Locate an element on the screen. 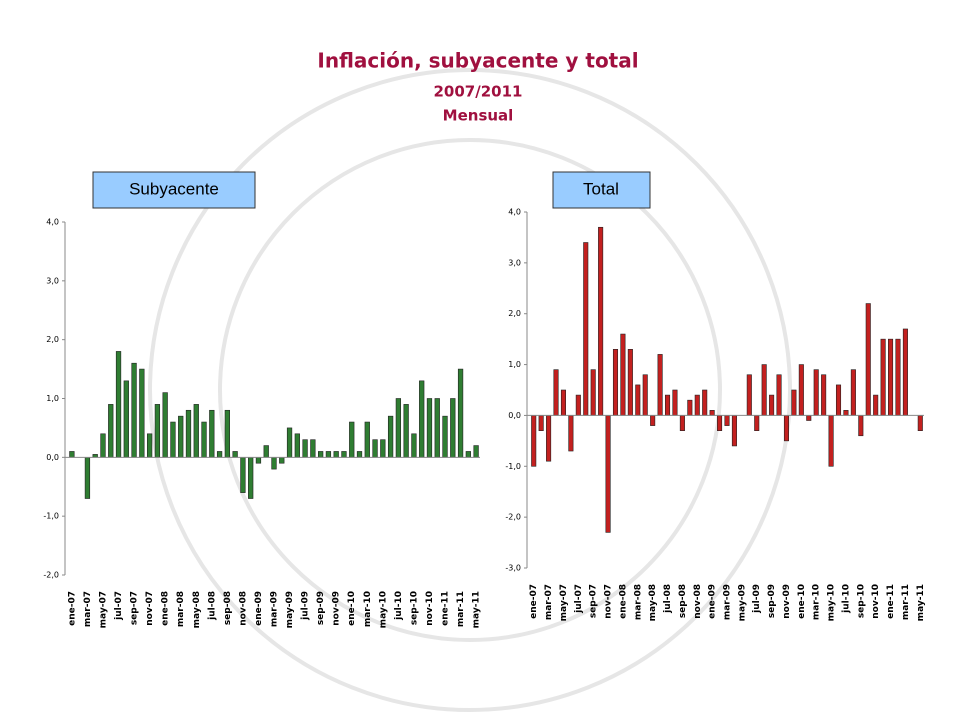  x-tick-label: ene-07 is located at coordinates (72, 608).